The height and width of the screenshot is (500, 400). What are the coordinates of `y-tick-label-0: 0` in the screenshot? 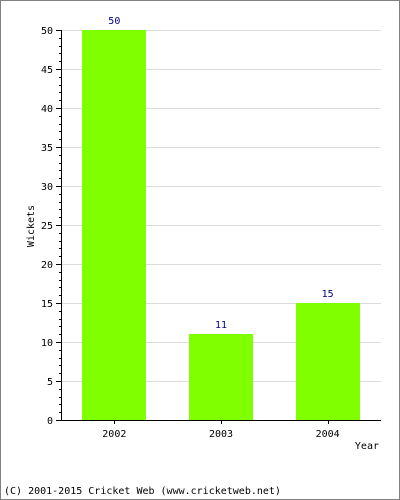 It's located at (50, 421).